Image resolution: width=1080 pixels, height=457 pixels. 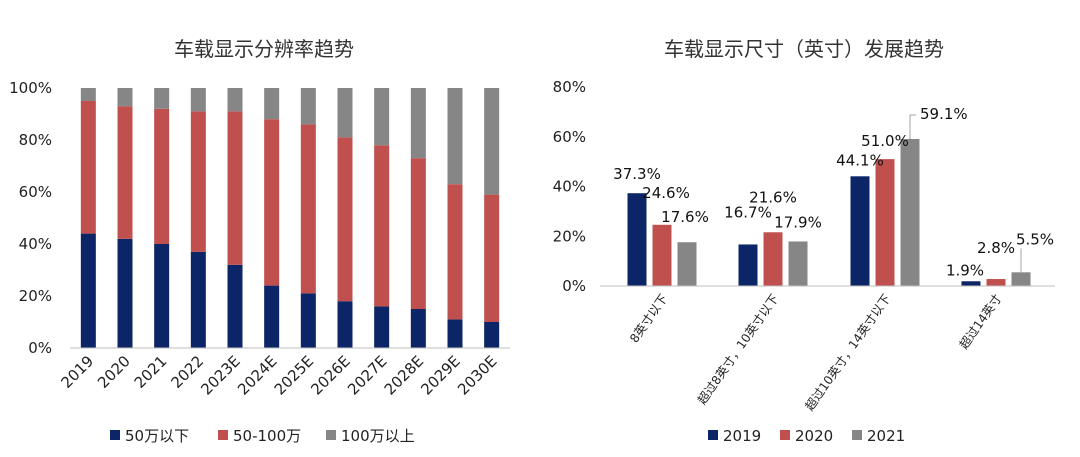 I want to click on data-label: 16.7%, so click(x=748, y=212).